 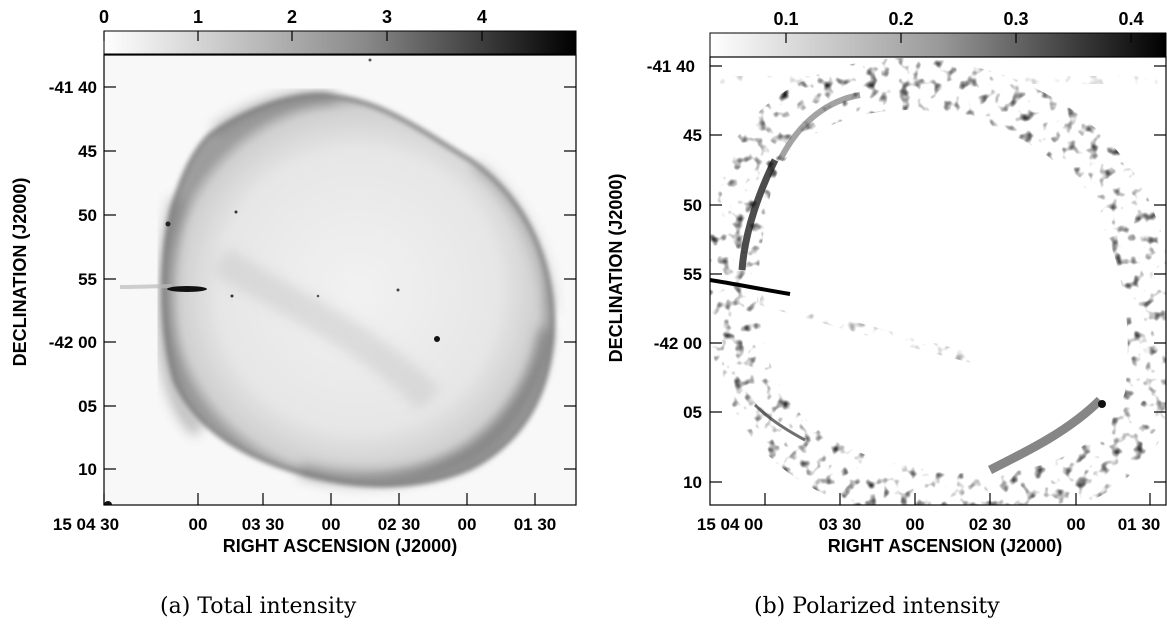 I want to click on ra-tick-label: 15 04 30, so click(x=86, y=524).